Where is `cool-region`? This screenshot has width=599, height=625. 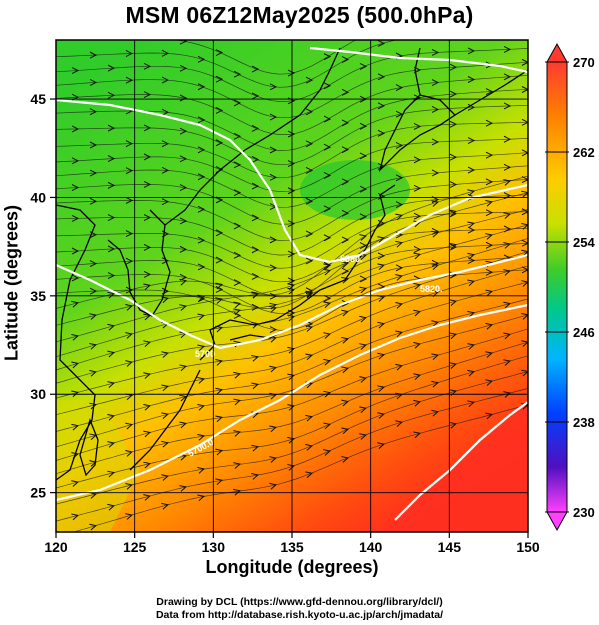 cool-region is located at coordinates (355, 190).